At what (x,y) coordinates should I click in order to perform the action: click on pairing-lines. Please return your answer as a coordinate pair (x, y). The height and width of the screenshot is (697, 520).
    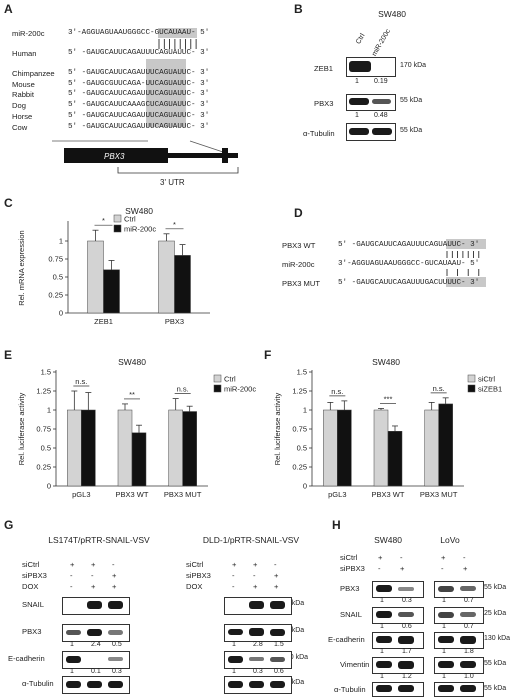
    Looking at the image, I should click on (177, 44).